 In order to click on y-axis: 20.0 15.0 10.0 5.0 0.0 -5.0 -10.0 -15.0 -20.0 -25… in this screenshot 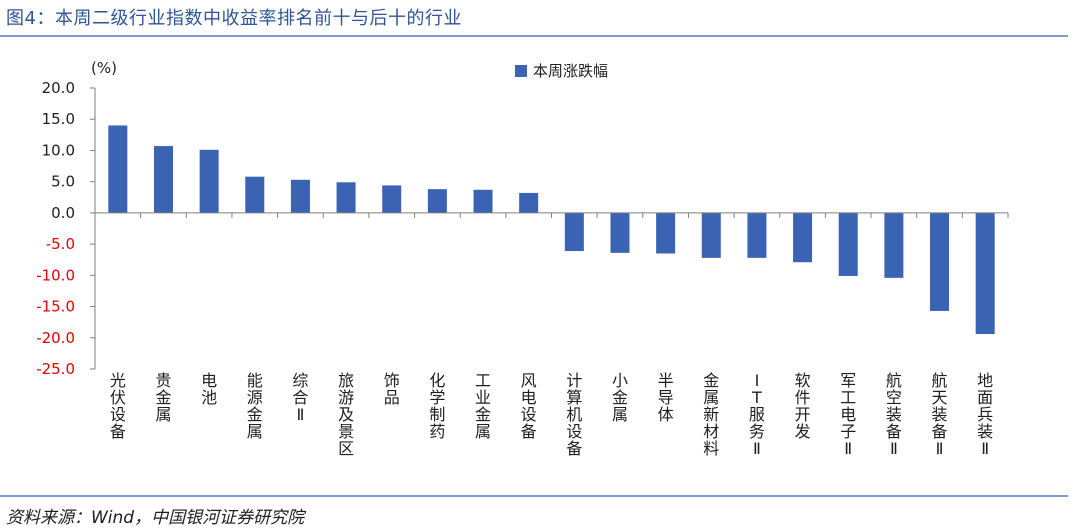, I will do `click(66, 228)`.